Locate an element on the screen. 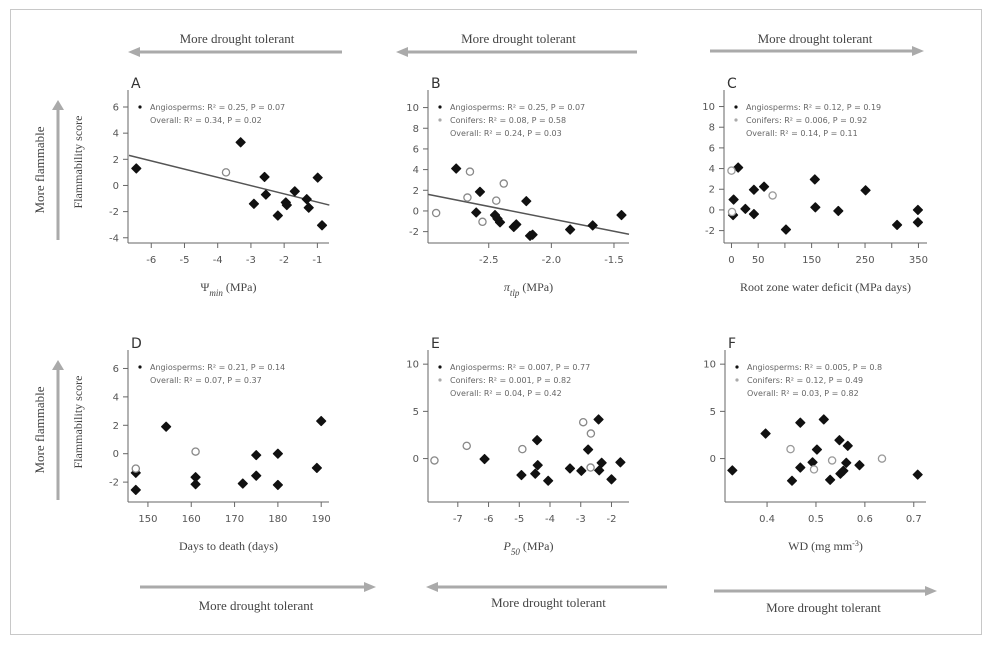 This screenshot has width=1000, height=652. x-tick-label: 190 is located at coordinates (321, 519).